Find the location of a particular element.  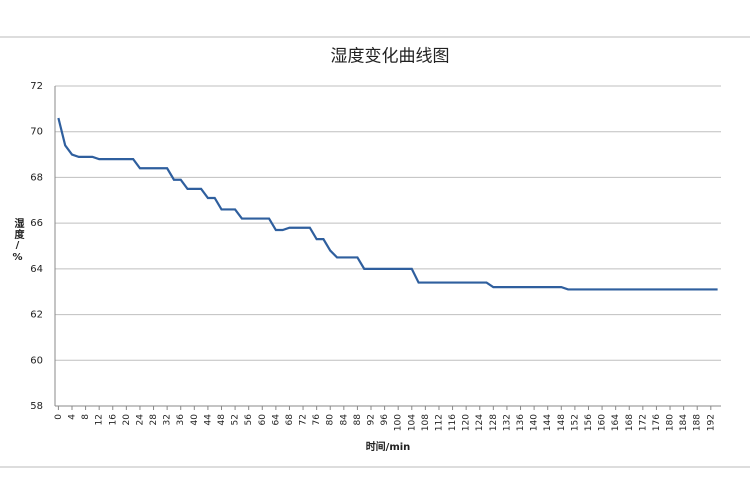

x-tick-label: 120 is located at coordinates (467, 422).